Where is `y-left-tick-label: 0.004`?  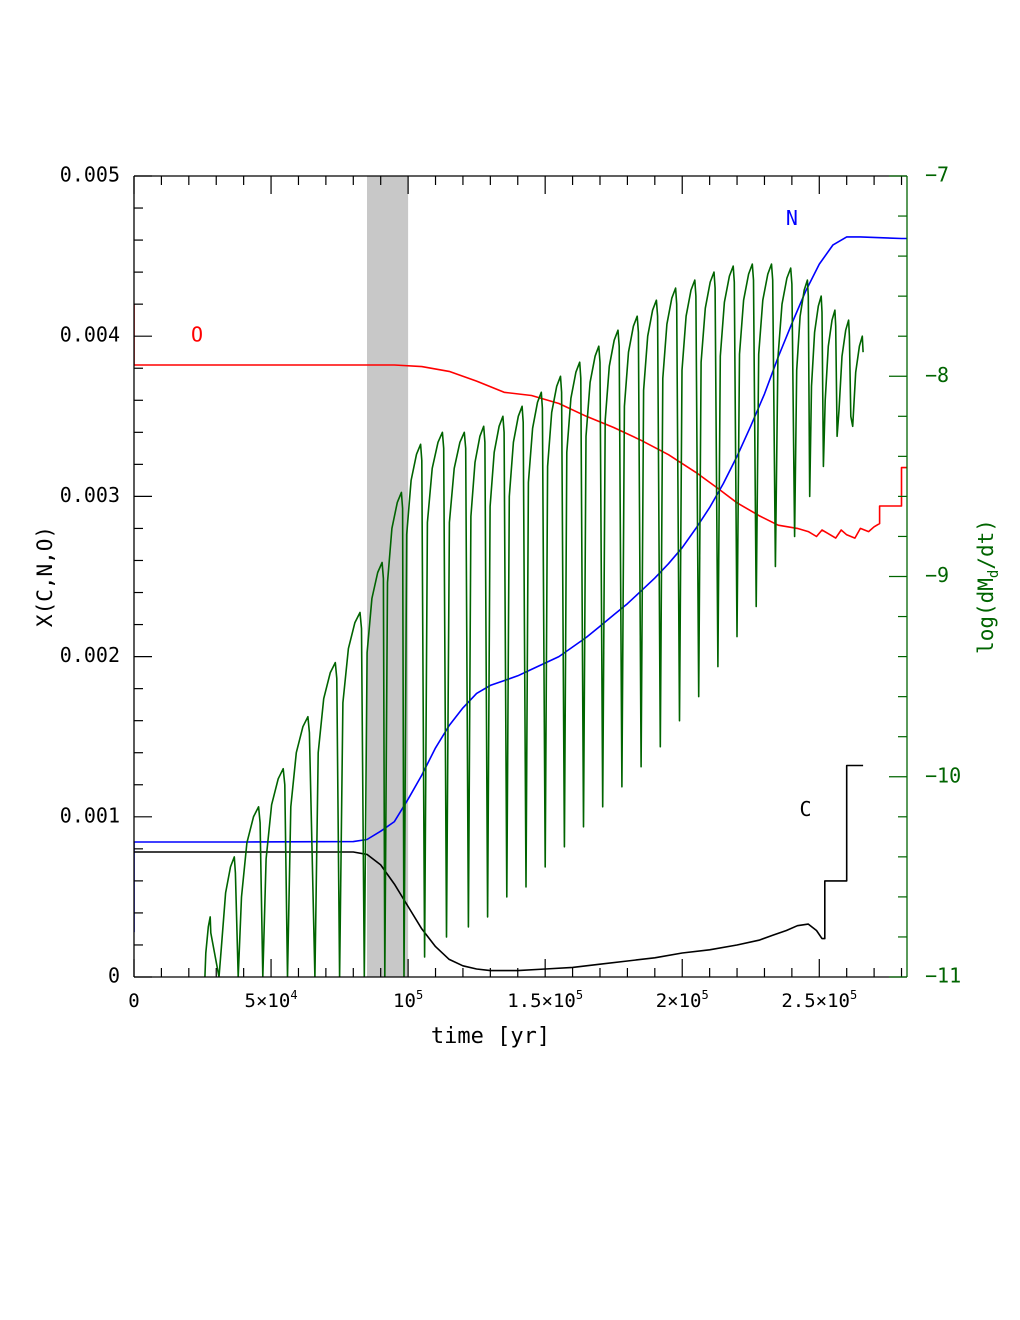 y-left-tick-label: 0.004 is located at coordinates (90, 335).